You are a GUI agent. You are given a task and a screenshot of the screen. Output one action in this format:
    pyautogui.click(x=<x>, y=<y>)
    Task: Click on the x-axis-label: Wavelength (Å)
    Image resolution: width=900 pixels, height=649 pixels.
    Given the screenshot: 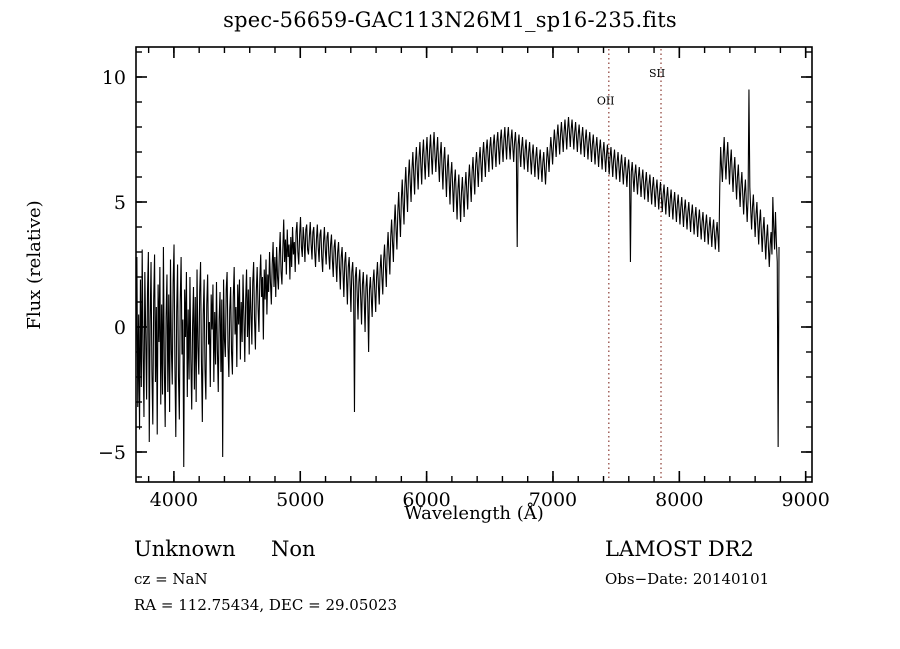 What is the action you would take?
    pyautogui.click(x=474, y=513)
    